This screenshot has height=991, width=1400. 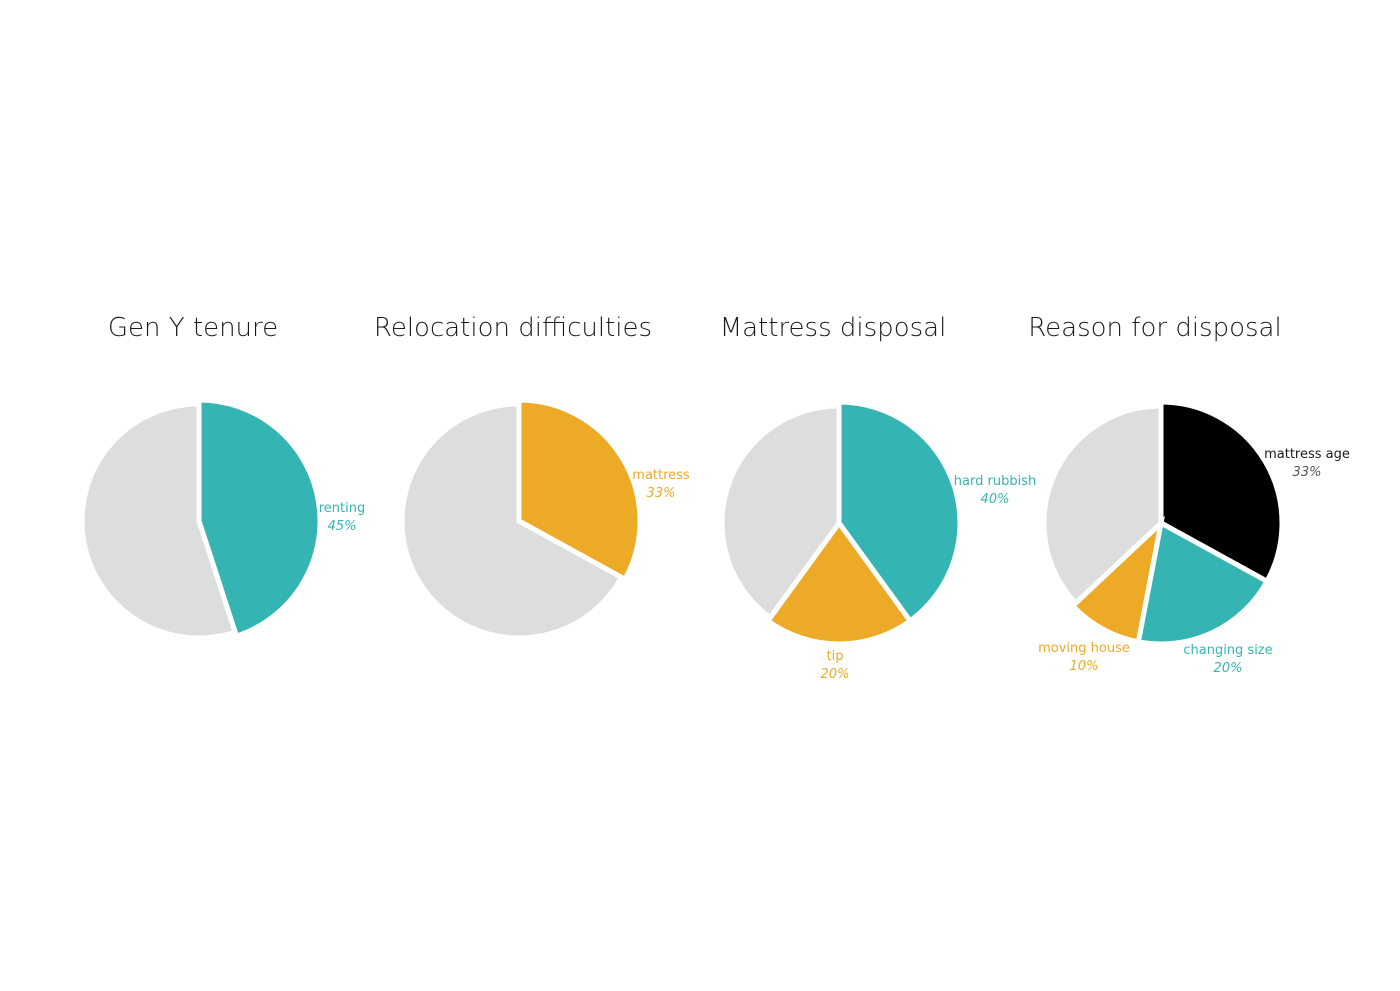 What do you see at coordinates (193, 328) in the screenshot?
I see `chart-title: Gen Y tenure` at bounding box center [193, 328].